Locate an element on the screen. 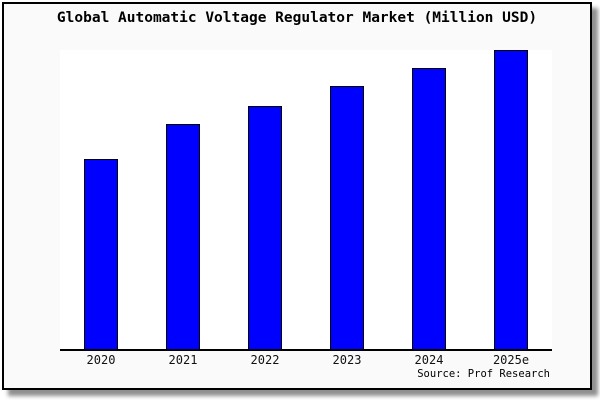  x-tick-2024: 2024 is located at coordinates (429, 360).